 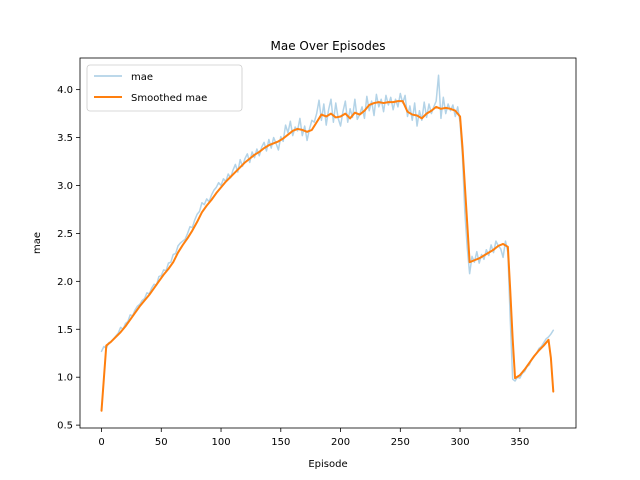 I want to click on y-tick-label: 1.0, so click(x=65, y=378).